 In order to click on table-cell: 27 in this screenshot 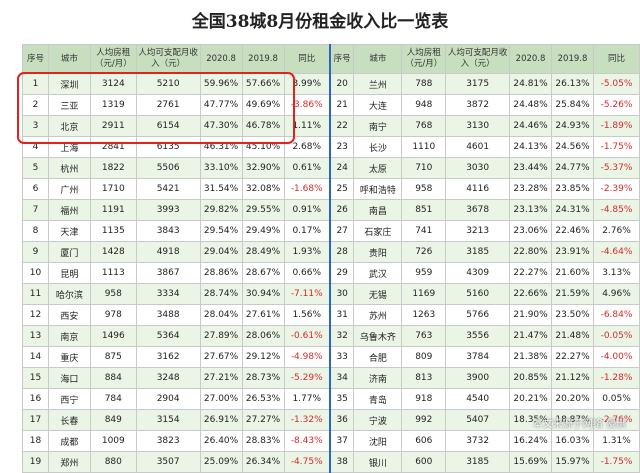, I will do `click(342, 231)`.